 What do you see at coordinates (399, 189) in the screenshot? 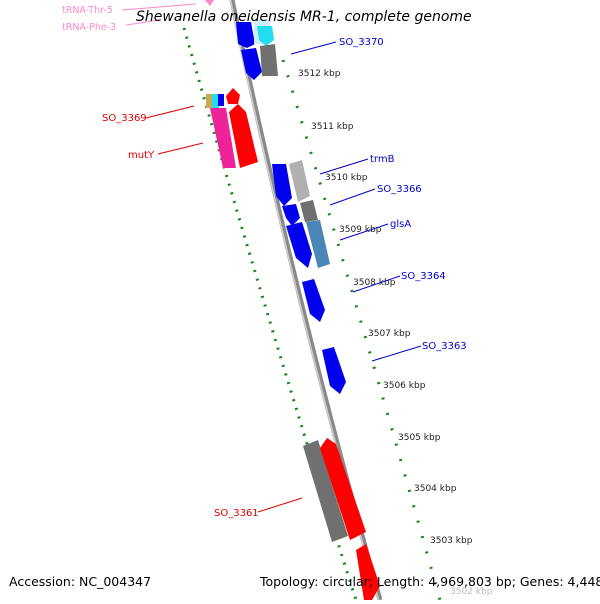
I see `gene-label-so-3366: SO_3366` at bounding box center [399, 189].